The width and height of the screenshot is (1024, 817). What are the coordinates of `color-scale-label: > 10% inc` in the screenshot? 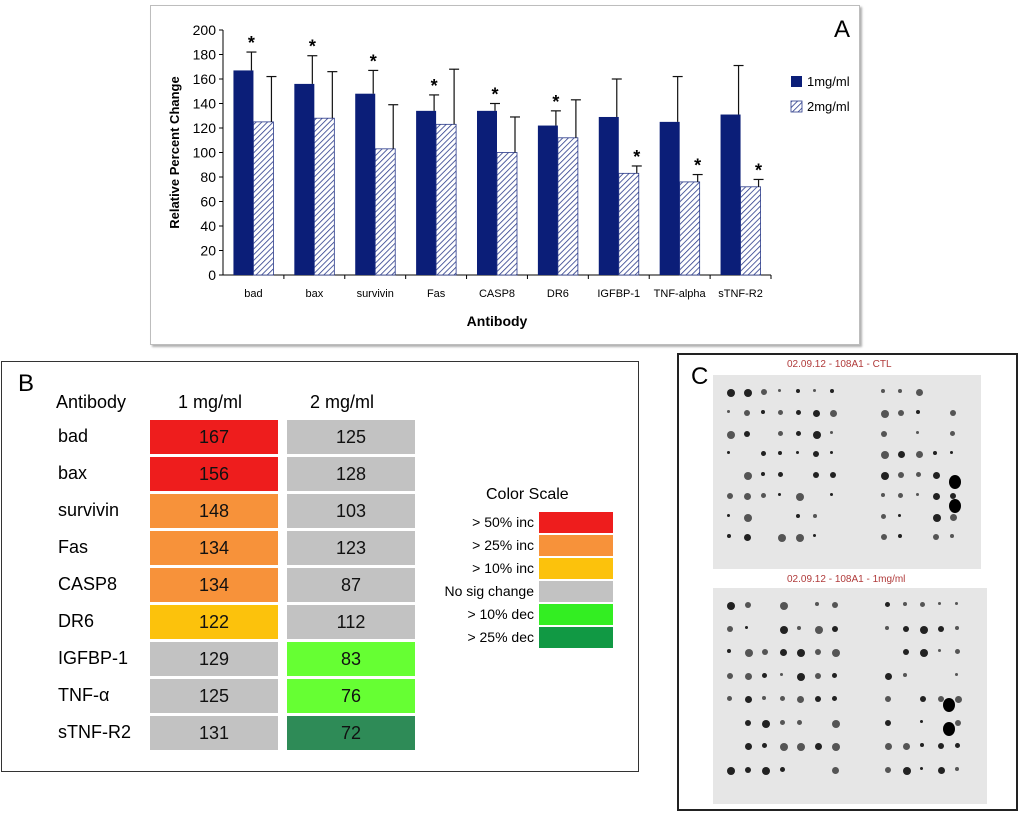 It's located at (503, 568).